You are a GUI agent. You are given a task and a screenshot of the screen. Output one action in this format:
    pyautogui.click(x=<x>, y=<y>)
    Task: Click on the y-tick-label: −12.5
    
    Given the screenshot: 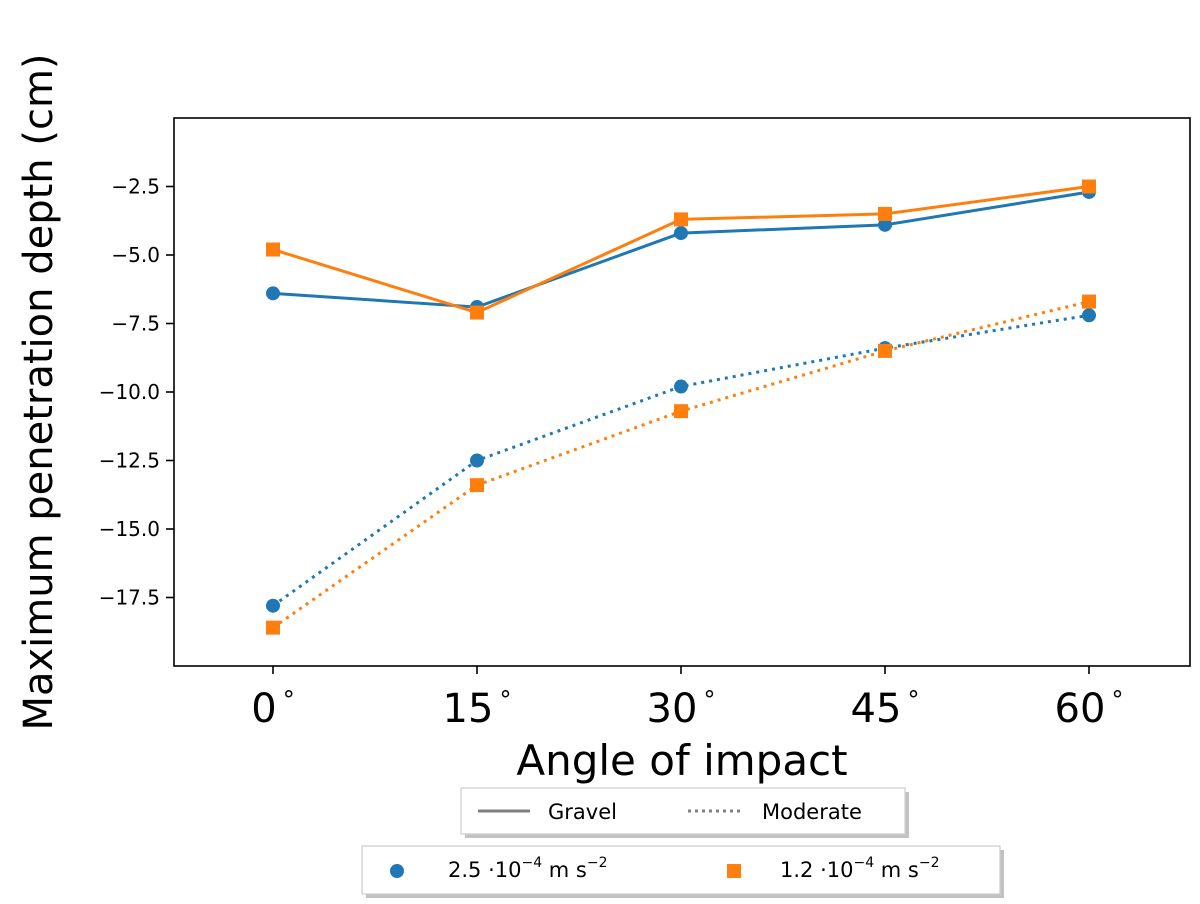 What is the action you would take?
    pyautogui.click(x=129, y=461)
    